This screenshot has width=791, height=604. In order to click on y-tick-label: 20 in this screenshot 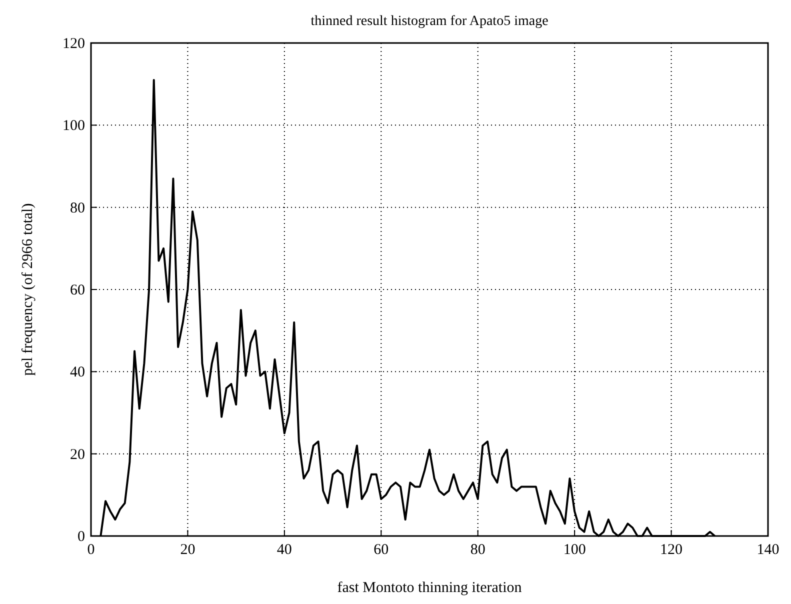, I will do `click(77, 454)`.